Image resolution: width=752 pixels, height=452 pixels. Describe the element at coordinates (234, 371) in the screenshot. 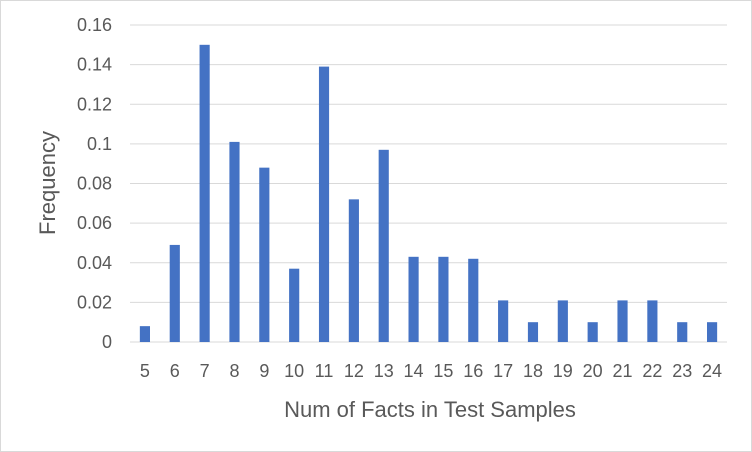

I see `x-tick-label: 8` at that location.